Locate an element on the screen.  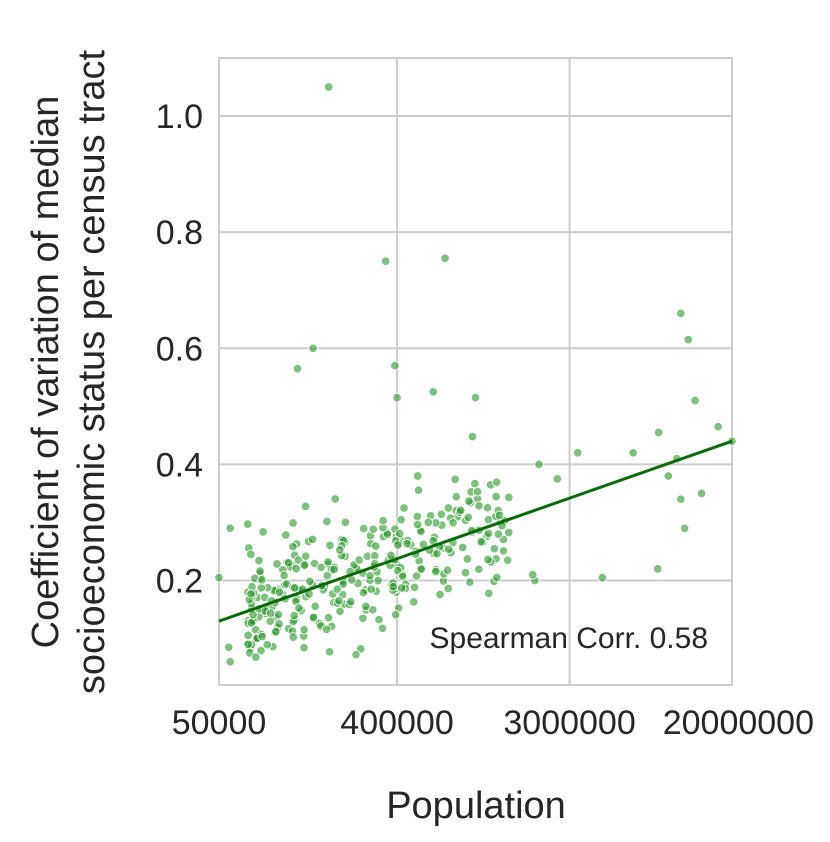
y-tick-label: 0.8 is located at coordinates (179, 233).